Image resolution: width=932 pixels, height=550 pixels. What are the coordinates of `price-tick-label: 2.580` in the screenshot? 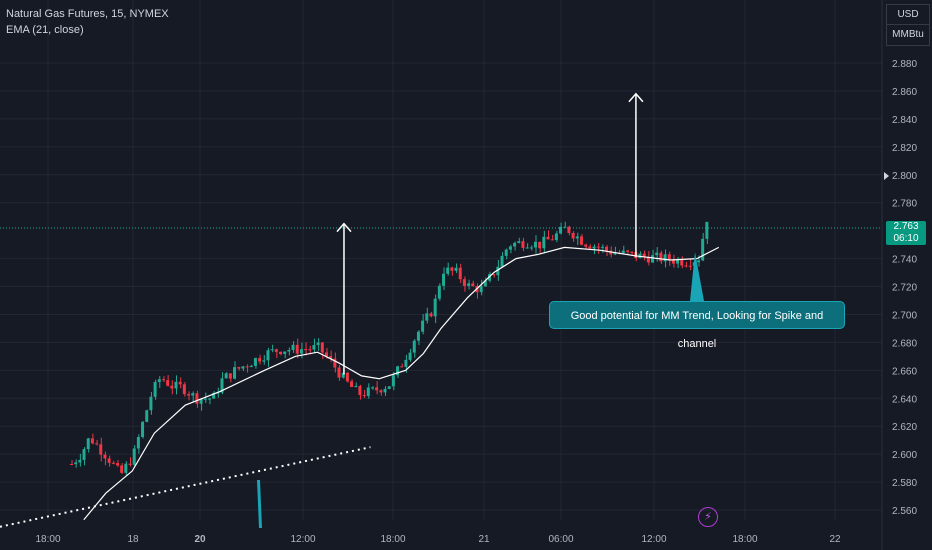 It's located at (904, 483).